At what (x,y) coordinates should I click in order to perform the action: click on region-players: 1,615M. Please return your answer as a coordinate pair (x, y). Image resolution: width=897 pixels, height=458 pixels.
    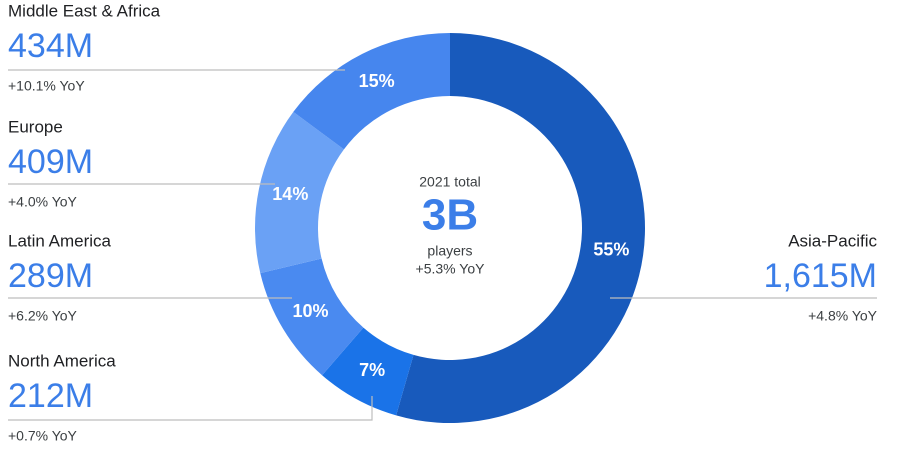
    Looking at the image, I should click on (820, 276).